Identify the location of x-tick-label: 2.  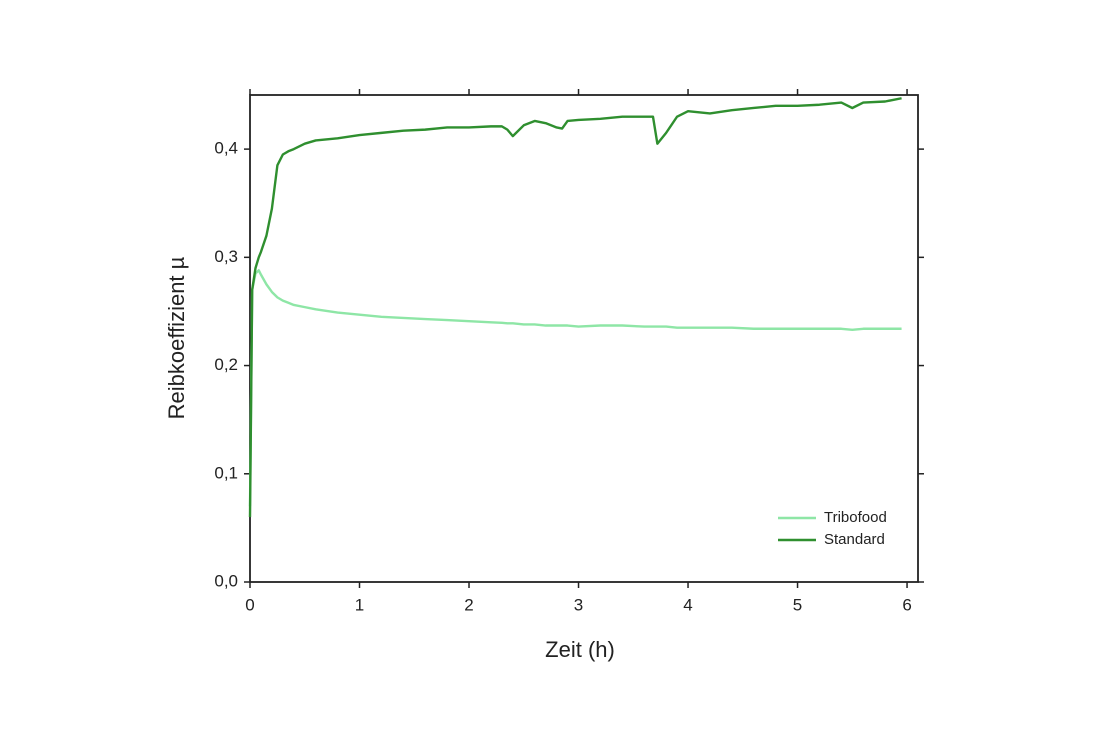
(468, 604).